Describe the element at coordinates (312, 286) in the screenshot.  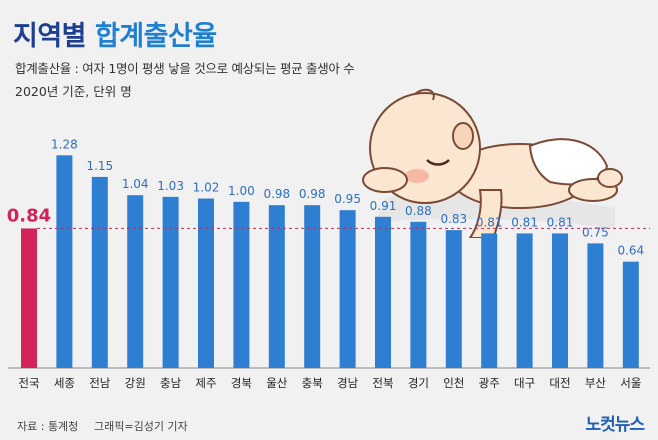
I see `bar-충북` at that location.